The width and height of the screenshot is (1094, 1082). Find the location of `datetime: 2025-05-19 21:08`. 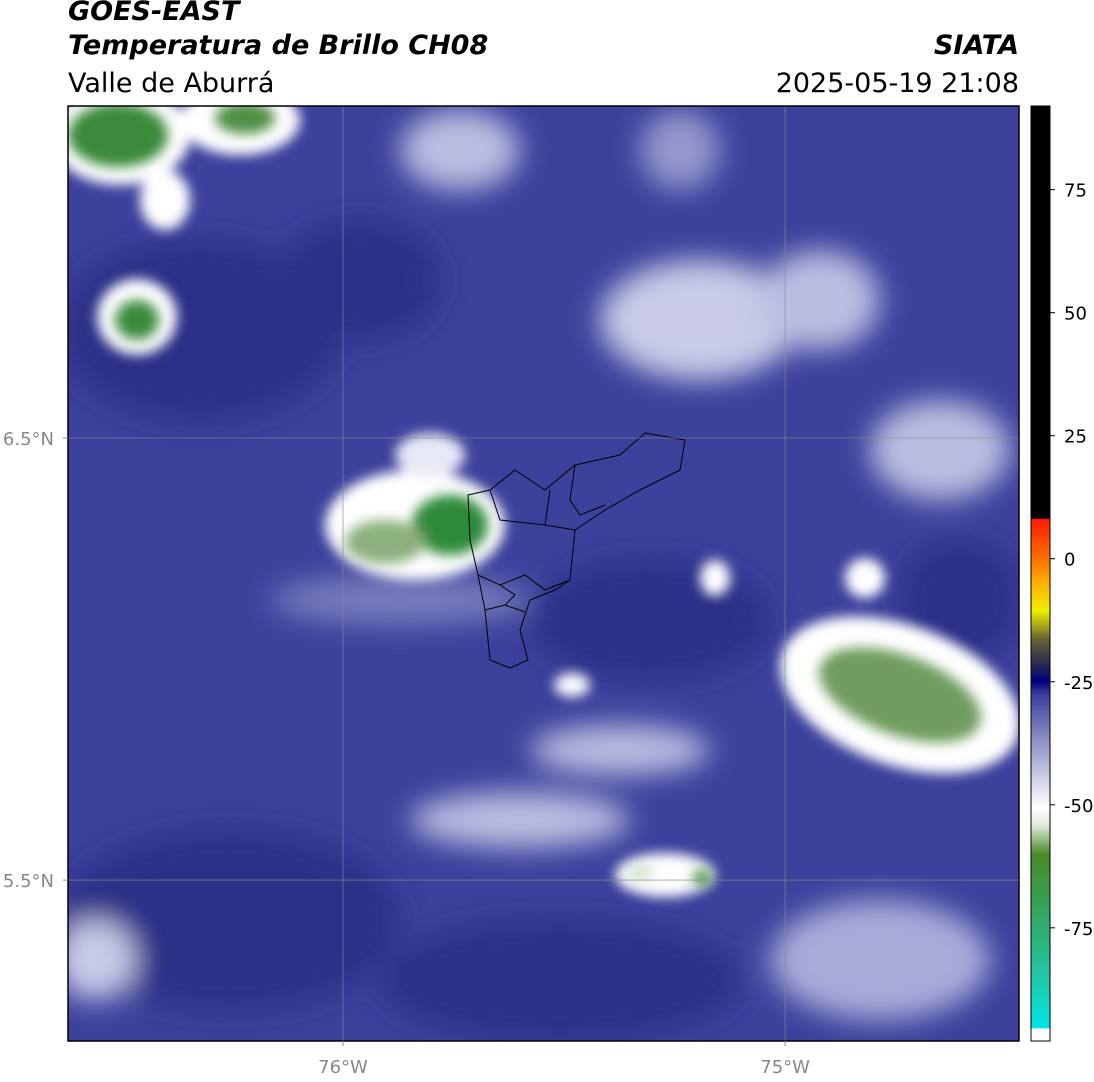

datetime: 2025-05-19 21:08 is located at coordinates (897, 83).